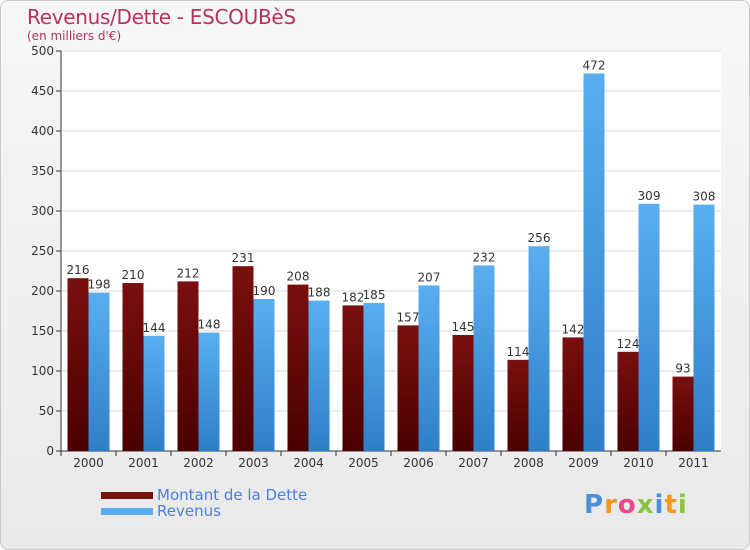 The image size is (750, 550). Describe the element at coordinates (46, 411) in the screenshot. I see `y-tick-label: 50` at that location.